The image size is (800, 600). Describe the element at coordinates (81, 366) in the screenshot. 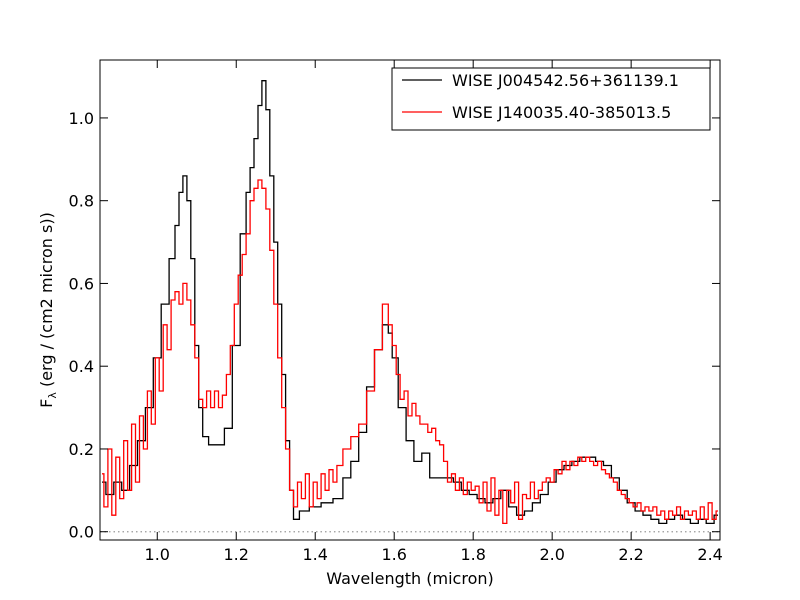

I see `y-tick-label: 0.4` at that location.